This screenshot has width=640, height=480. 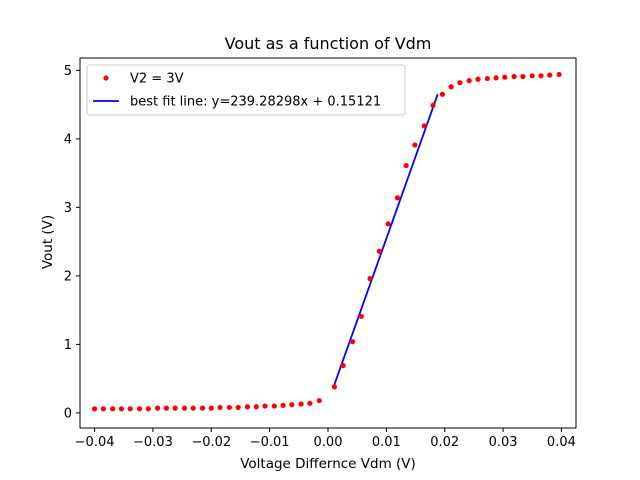 I want to click on x-tick-label: 0.03, so click(x=503, y=442).